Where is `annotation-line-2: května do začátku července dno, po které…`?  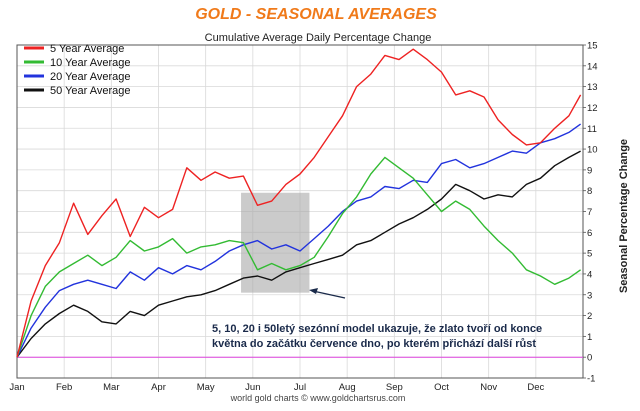 annotation-line-2: května do začátku července dno, po které… is located at coordinates (374, 344).